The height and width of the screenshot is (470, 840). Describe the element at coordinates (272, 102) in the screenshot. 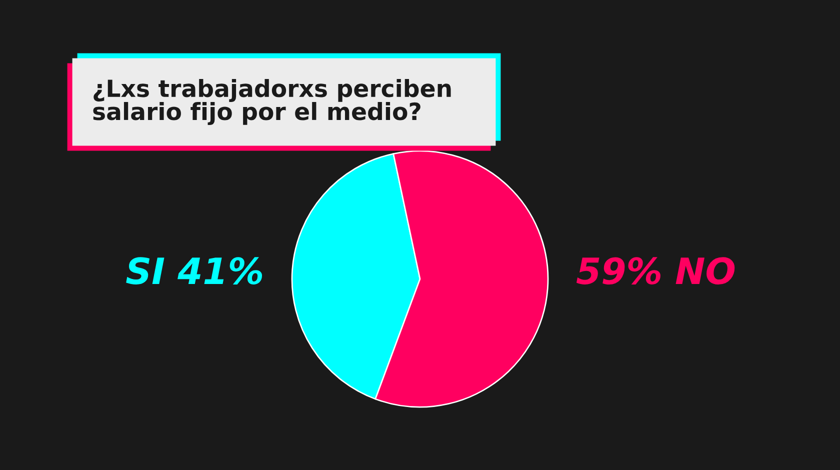

I see `chart-title: ¿Lxs trabajadorxs perciben salario fijo por el medio?` at that location.